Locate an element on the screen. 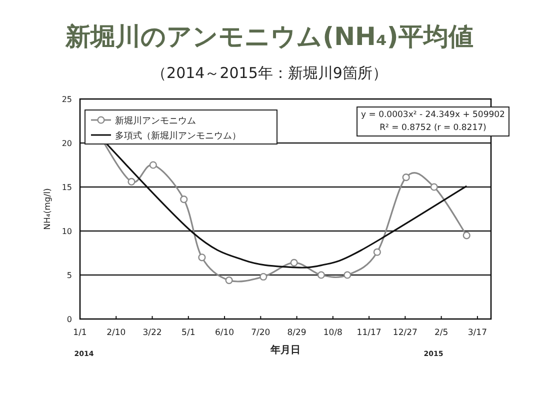  annotation: R² = 0.8752 (r = 0.8217) is located at coordinates (433, 128).